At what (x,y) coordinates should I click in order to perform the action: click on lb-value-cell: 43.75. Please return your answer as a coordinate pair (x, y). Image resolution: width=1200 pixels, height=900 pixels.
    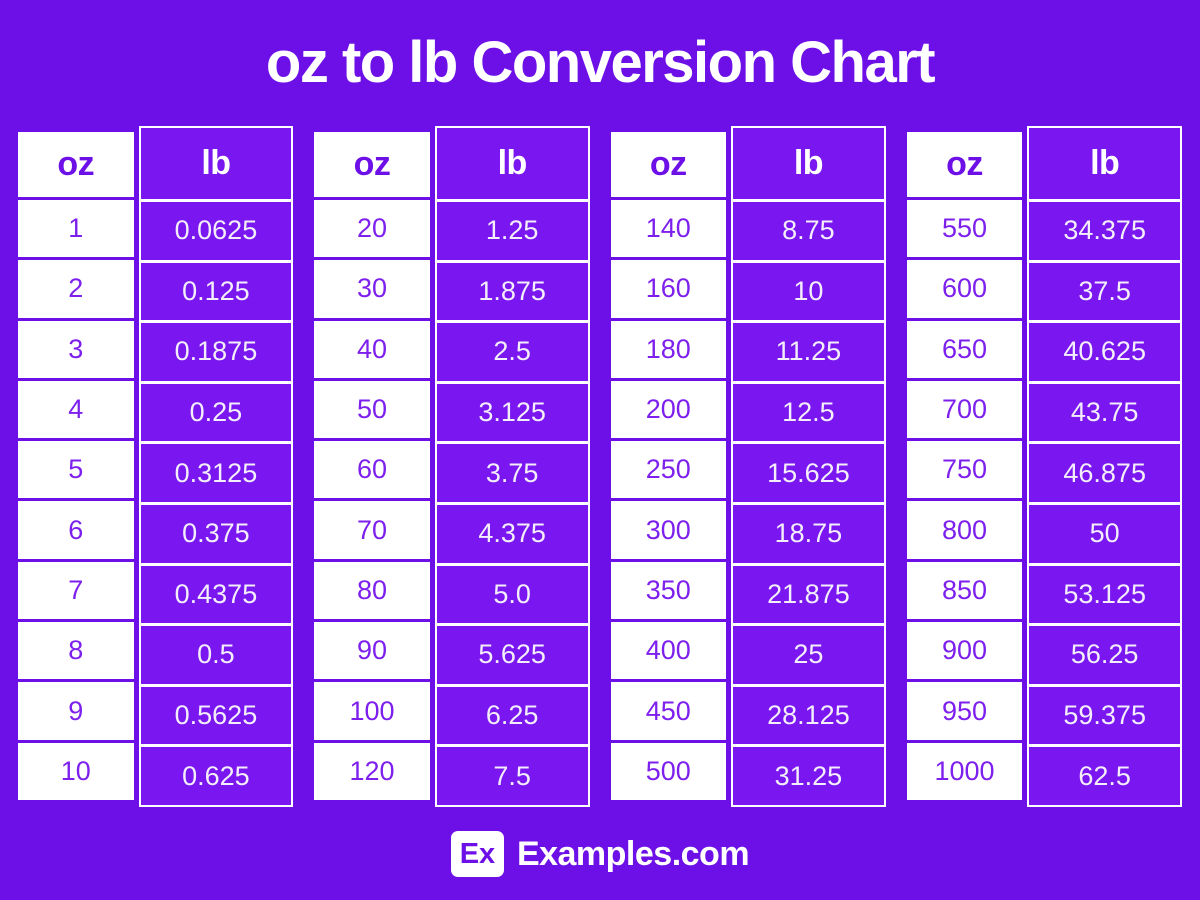
    Looking at the image, I should click on (1104, 414).